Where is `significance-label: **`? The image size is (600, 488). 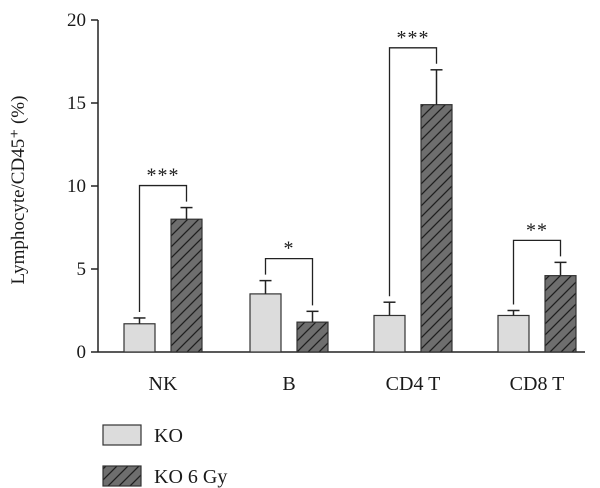
significance-label: ** is located at coordinates (537, 230).